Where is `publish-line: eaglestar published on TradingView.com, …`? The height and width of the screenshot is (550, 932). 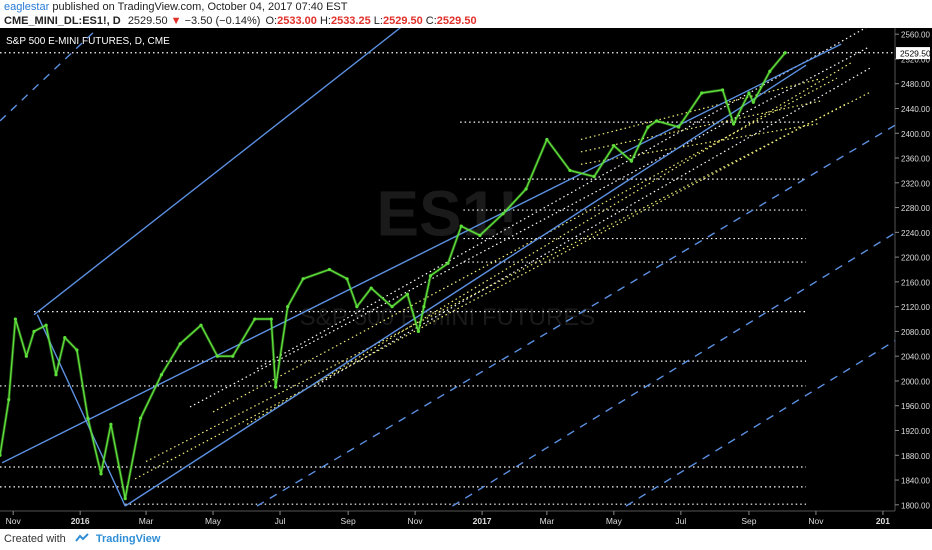 publish-line: eaglestar published on TradingView.com, … is located at coordinates (175, 7).